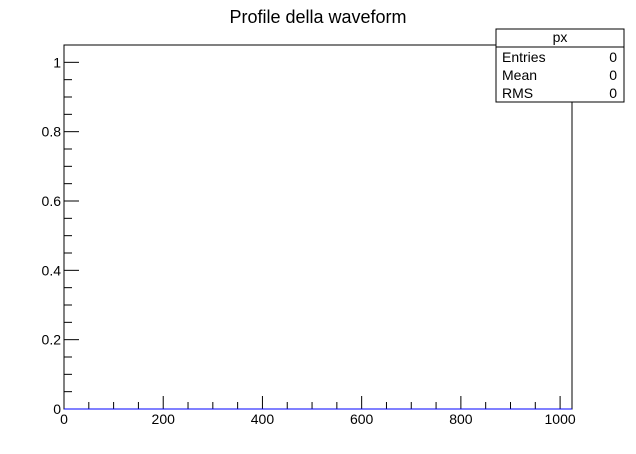  I want to click on y-tick-label: 0.6, so click(52, 201).